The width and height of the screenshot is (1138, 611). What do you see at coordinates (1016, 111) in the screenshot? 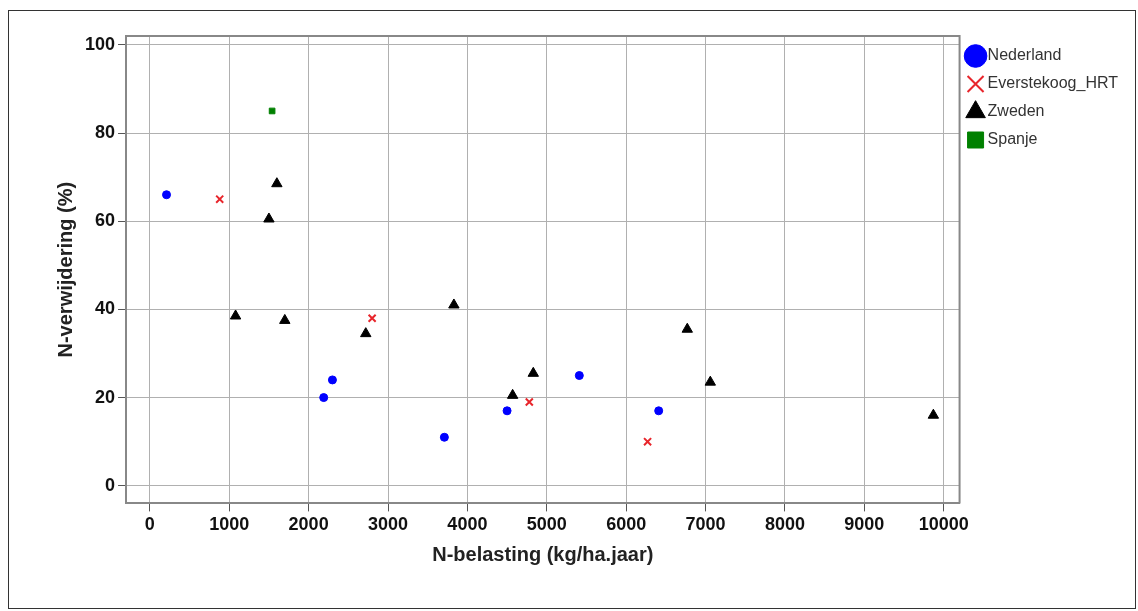
I see `legend-label: Zweden` at bounding box center [1016, 111].